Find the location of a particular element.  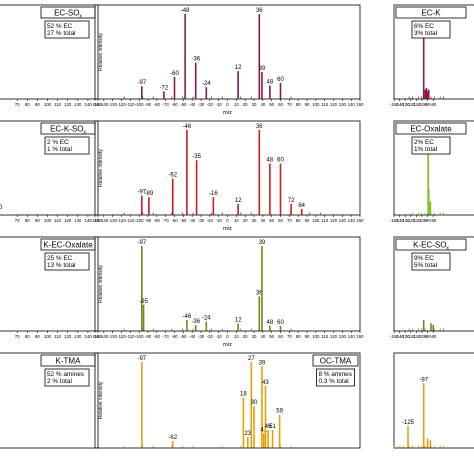

x-tick-label: 120 is located at coordinates (68, 220).